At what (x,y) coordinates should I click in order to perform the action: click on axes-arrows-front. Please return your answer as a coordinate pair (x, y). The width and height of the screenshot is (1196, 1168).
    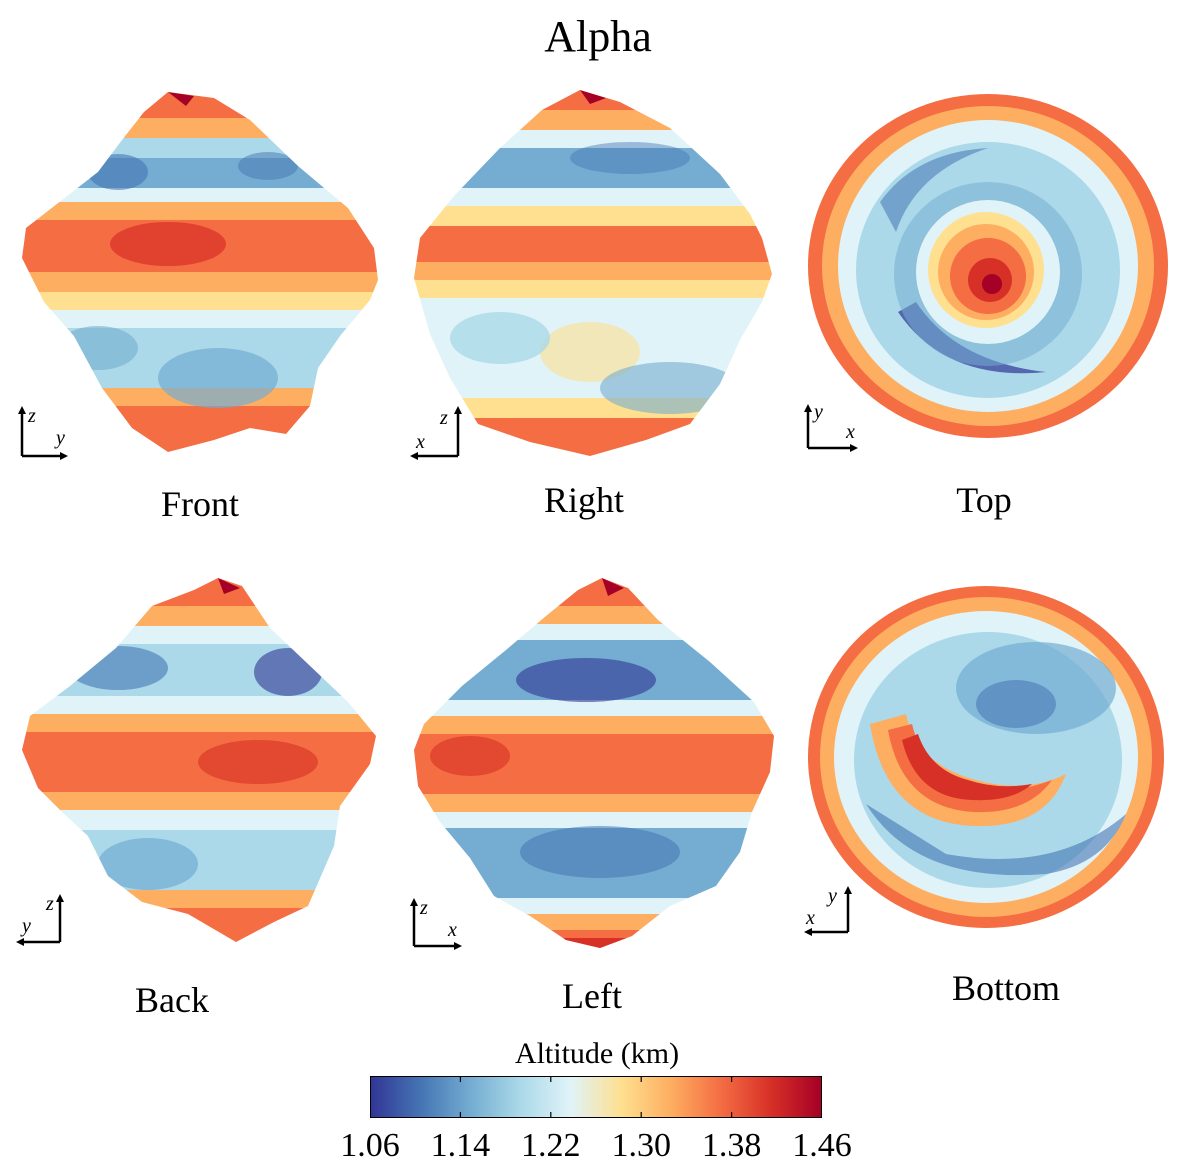
    Looking at the image, I should click on (43, 433).